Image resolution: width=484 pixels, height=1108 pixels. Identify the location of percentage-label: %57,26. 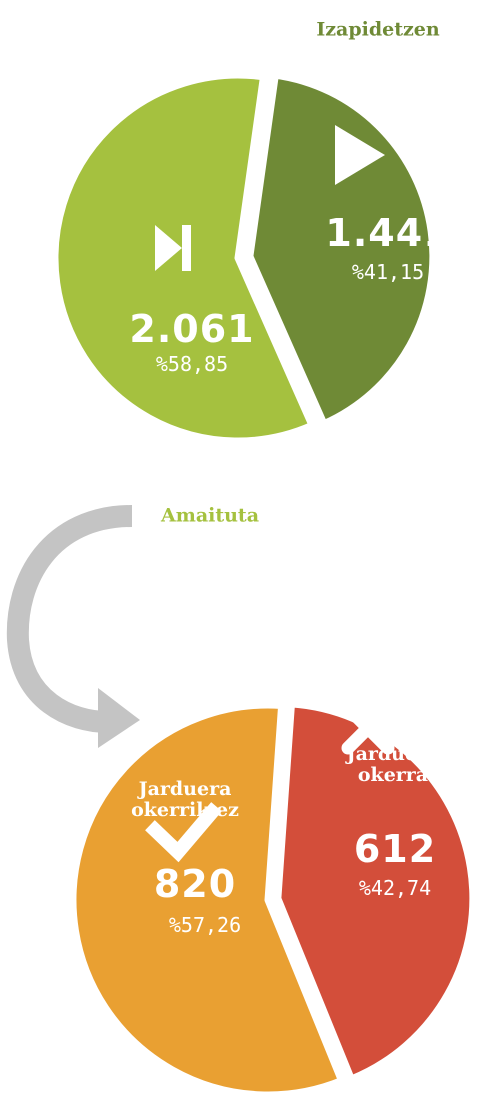
(205, 925).